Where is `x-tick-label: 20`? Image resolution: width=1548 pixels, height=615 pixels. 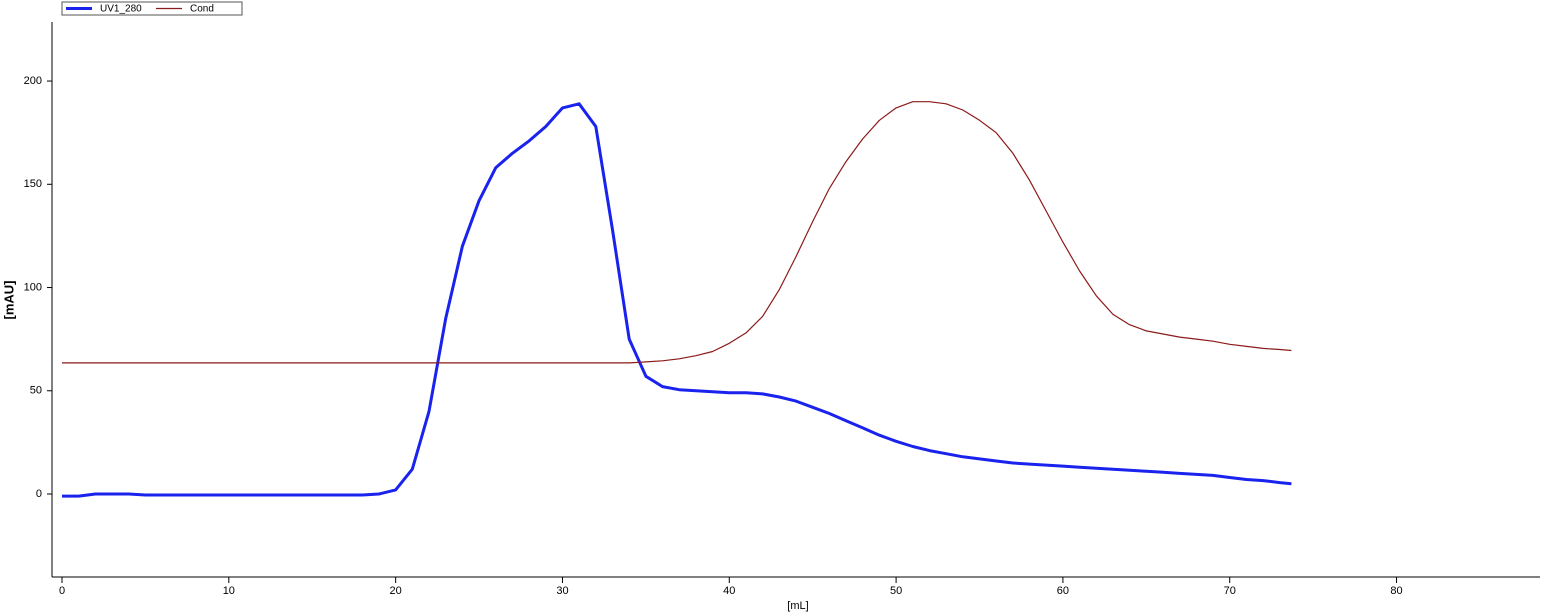 x-tick-label: 20 is located at coordinates (396, 591).